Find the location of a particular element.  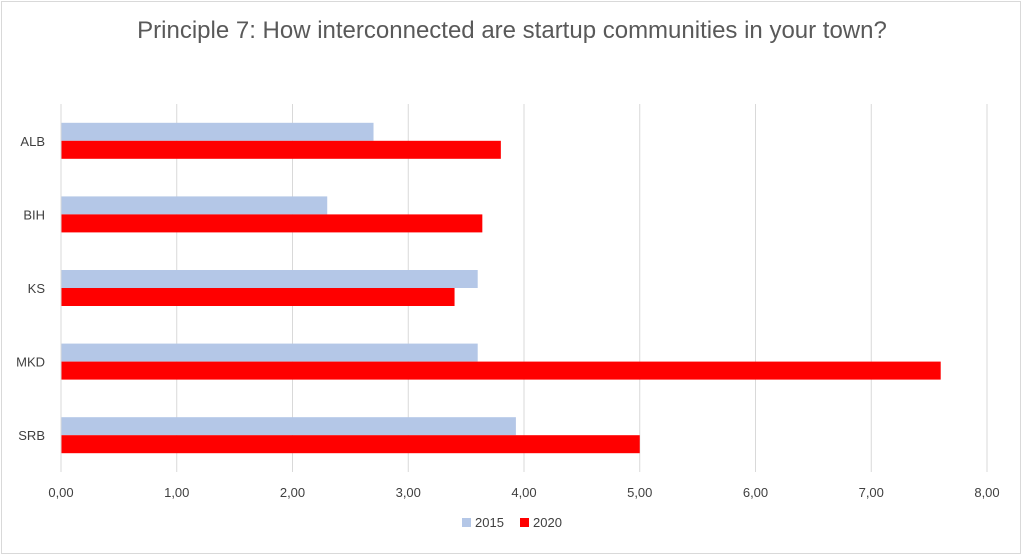

x-tick-label: 6,00 is located at coordinates (755, 492).